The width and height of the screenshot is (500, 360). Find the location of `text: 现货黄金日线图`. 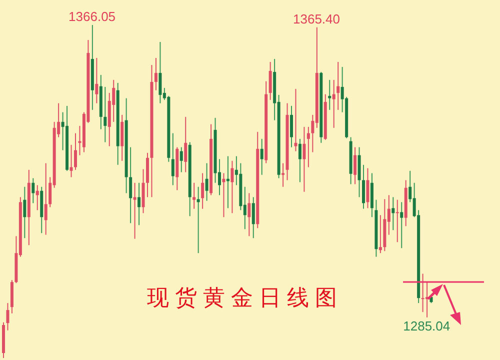

text: 现货黄金日线图 is located at coordinates (245, 298).